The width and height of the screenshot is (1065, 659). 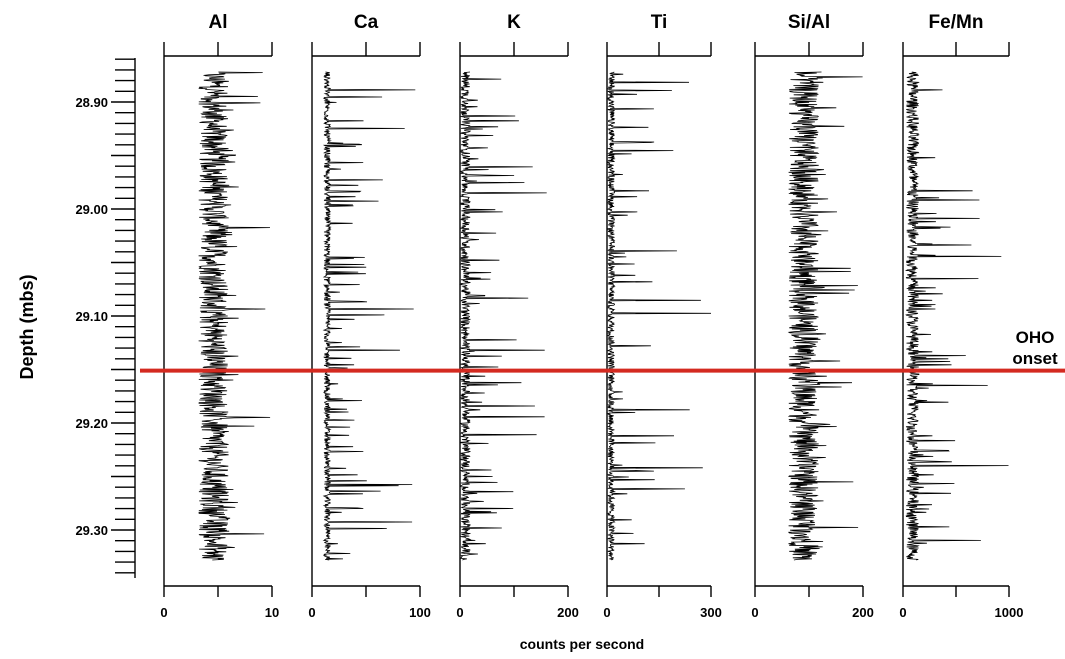 What do you see at coordinates (272, 612) in the screenshot?
I see `x-tick-label: 10` at bounding box center [272, 612].